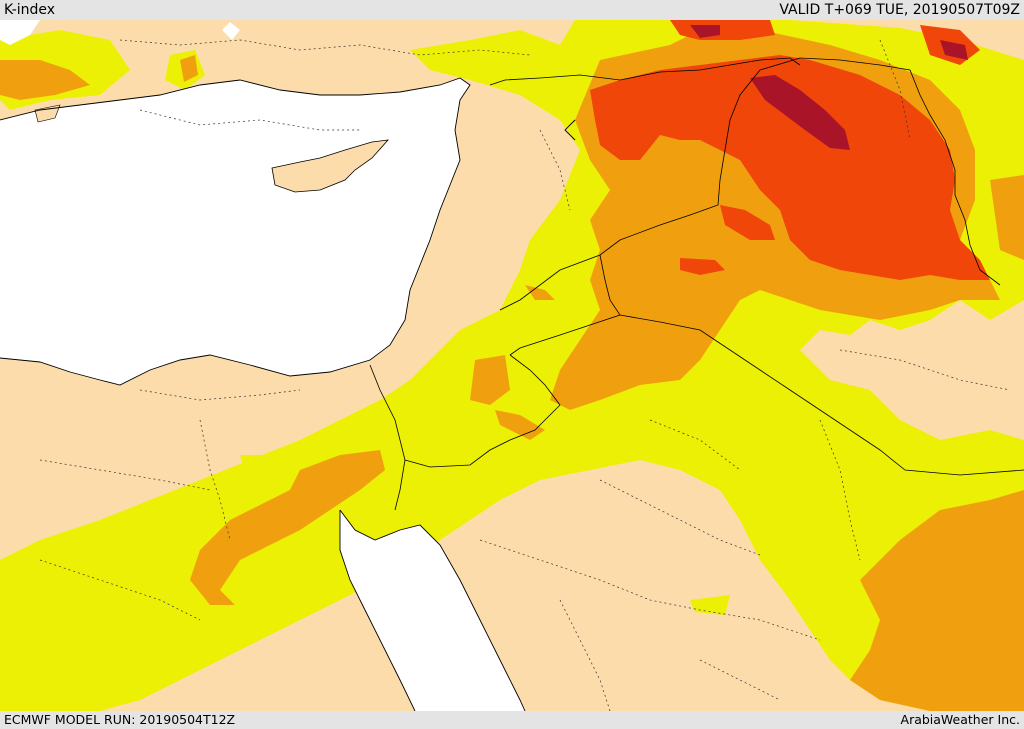  What do you see at coordinates (960, 719) in the screenshot?
I see `provider-credit: ArabiaWeather Inc.` at bounding box center [960, 719].